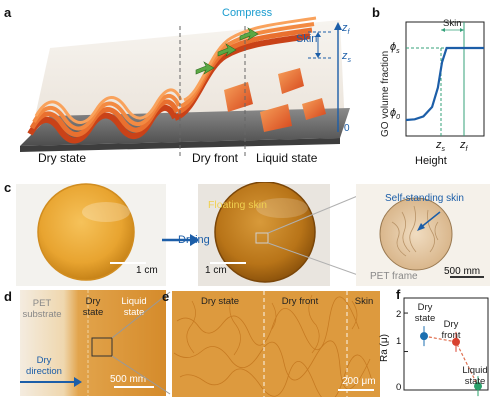 The height and width of the screenshot is (401, 494). I want to click on f-point-label-dry-state: Dry state, so click(425, 313).